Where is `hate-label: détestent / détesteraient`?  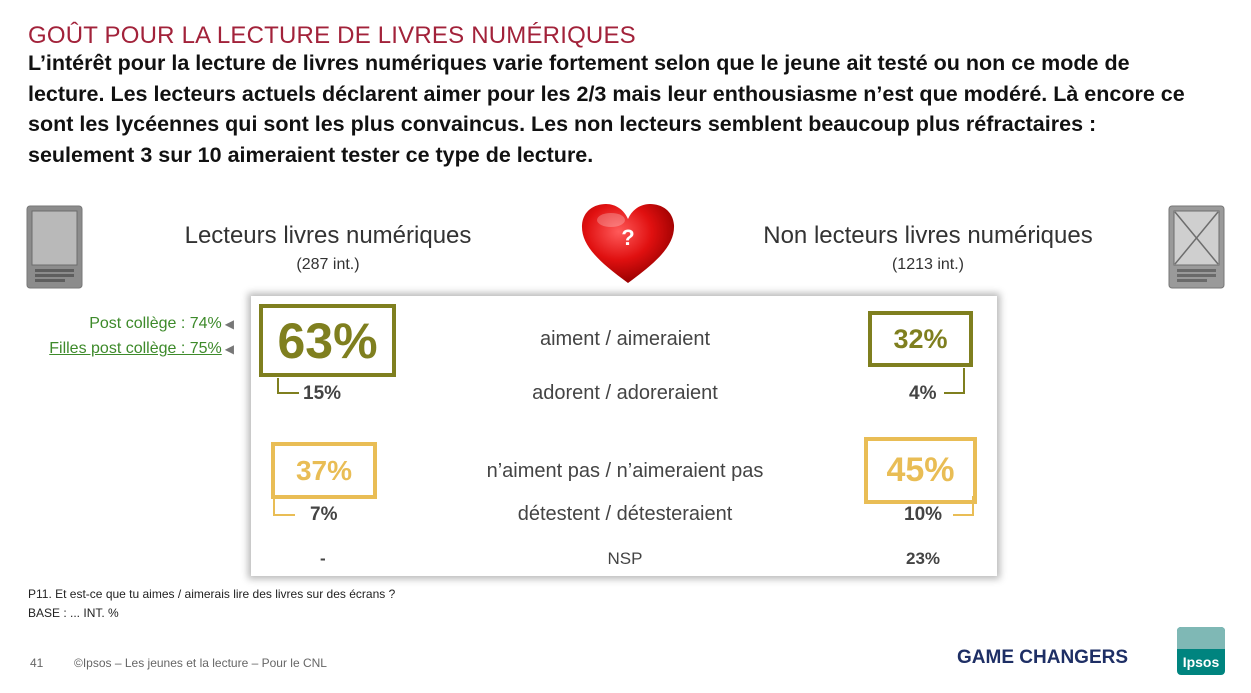
hate-label: détestent / détesteraient is located at coordinates (625, 514).